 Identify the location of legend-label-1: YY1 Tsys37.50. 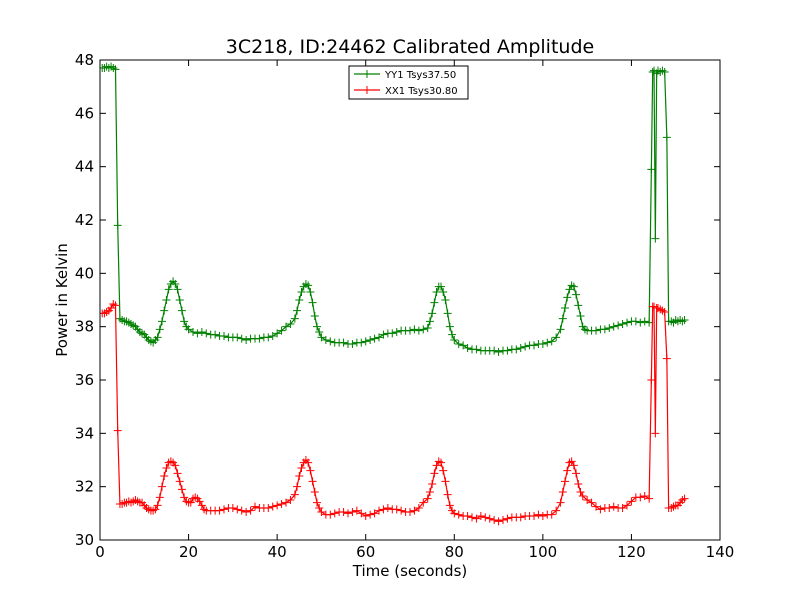
(420, 75).